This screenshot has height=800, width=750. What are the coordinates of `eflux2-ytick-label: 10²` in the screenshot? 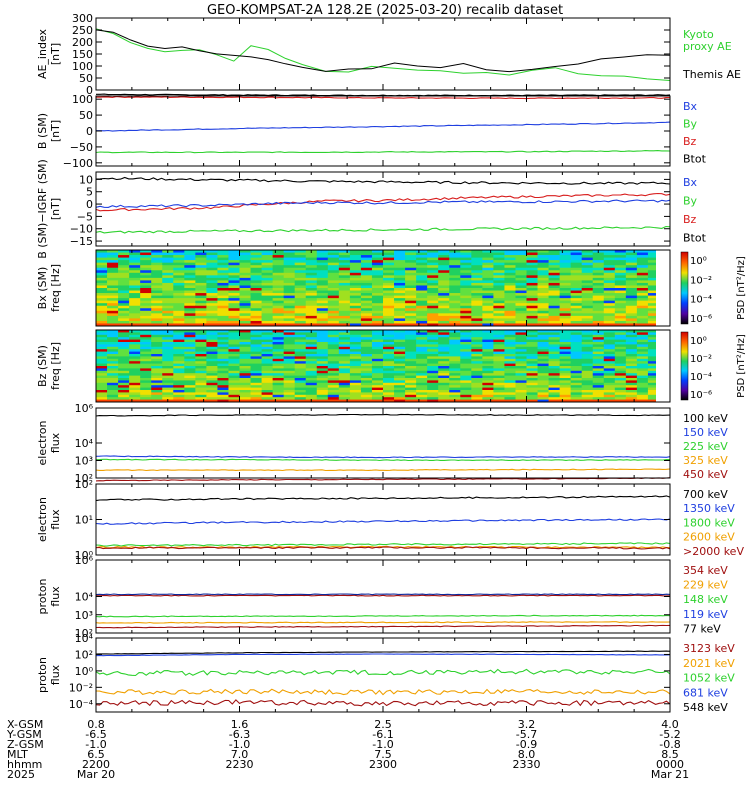 It's located at (84, 484).